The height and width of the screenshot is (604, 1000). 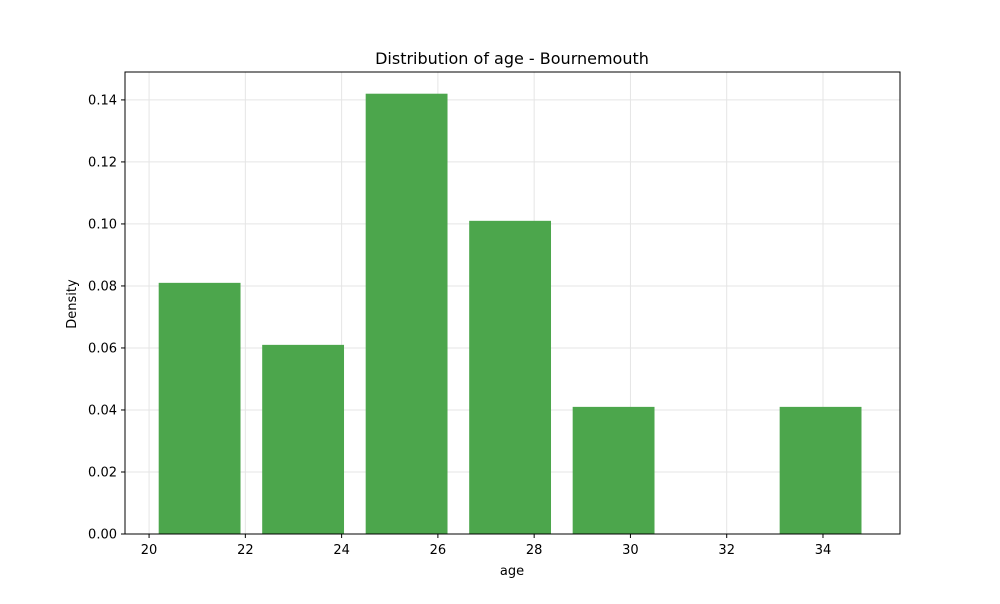 What do you see at coordinates (630, 550) in the screenshot?
I see `x-tick-label: 30` at bounding box center [630, 550].